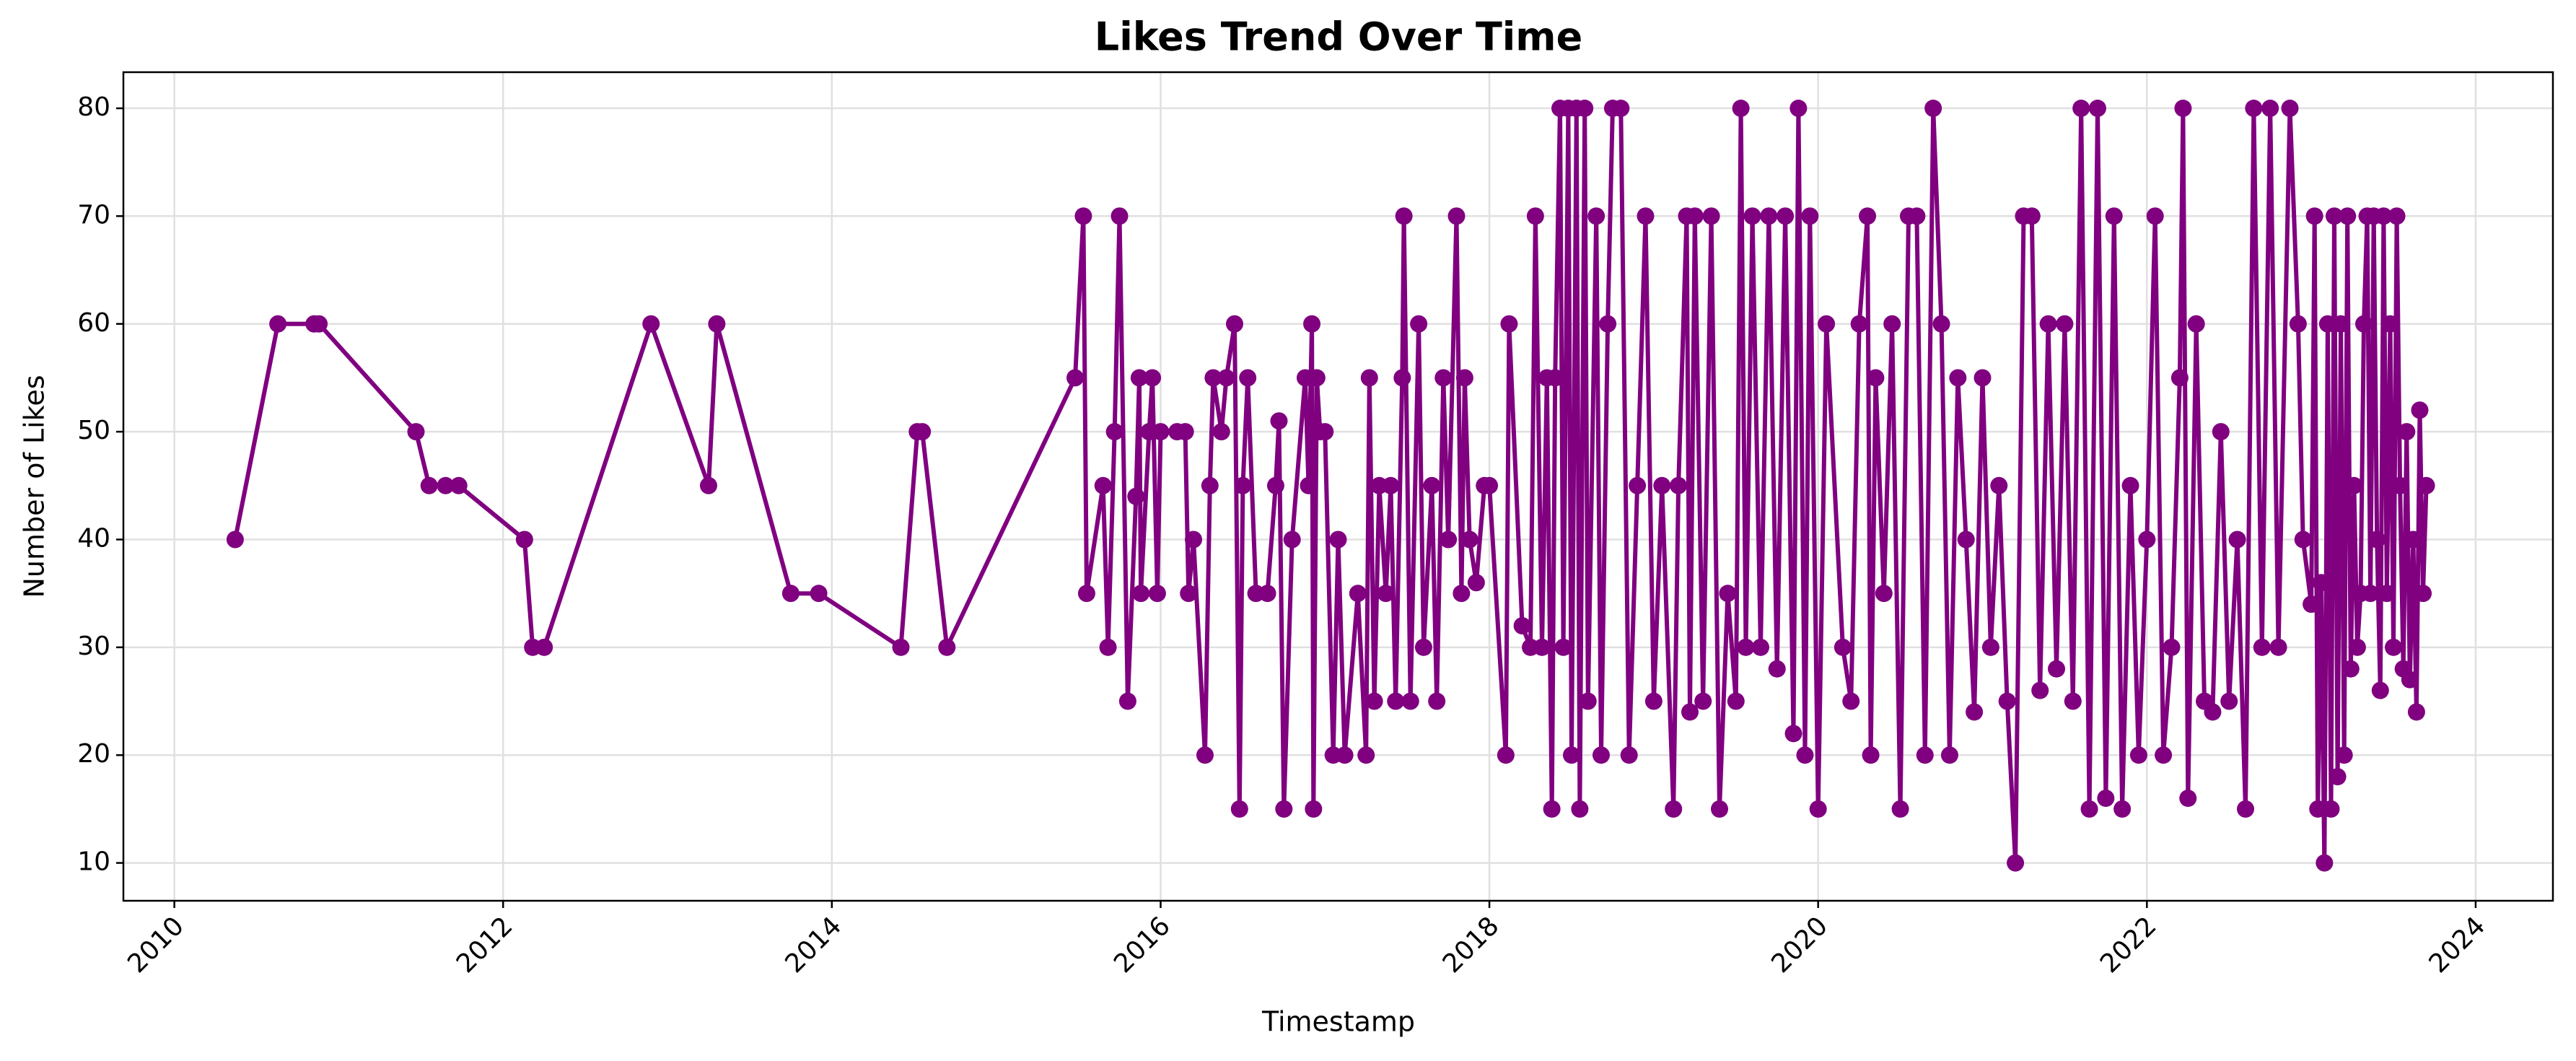 This screenshot has width=2576, height=1061. I want to click on y-tick-label: 30, so click(93, 646).